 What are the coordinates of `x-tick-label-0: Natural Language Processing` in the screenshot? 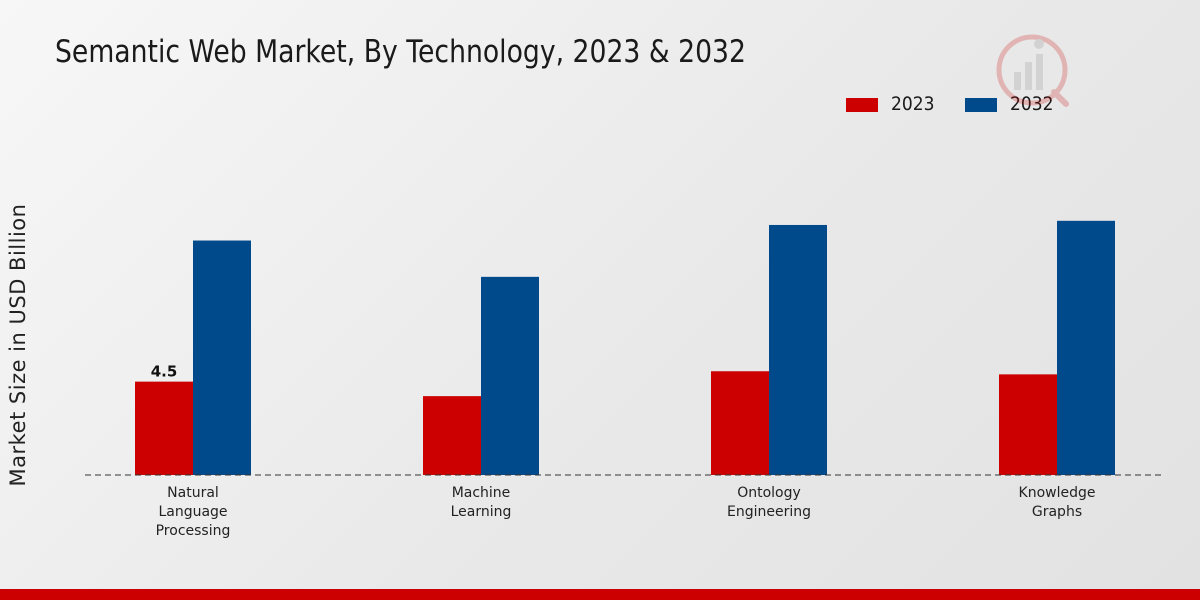 It's located at (193, 512).